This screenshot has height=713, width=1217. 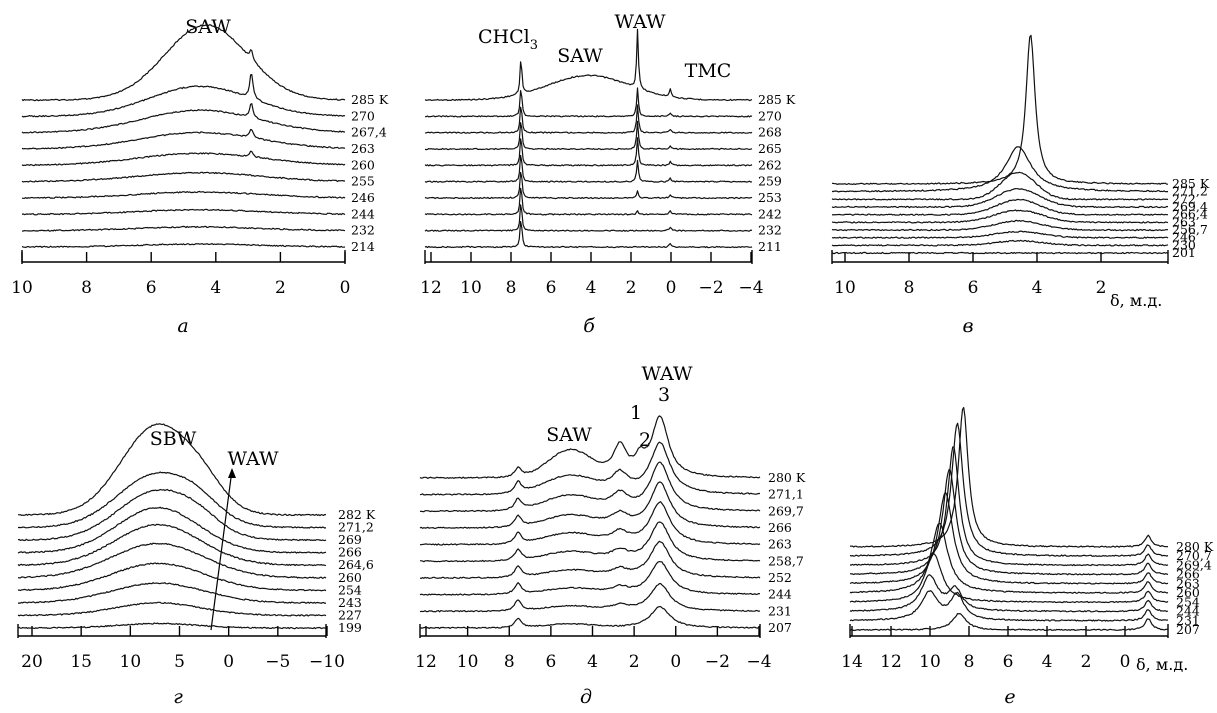 What do you see at coordinates (363, 197) in the screenshot?
I see `temperature-label: 246` at bounding box center [363, 197].